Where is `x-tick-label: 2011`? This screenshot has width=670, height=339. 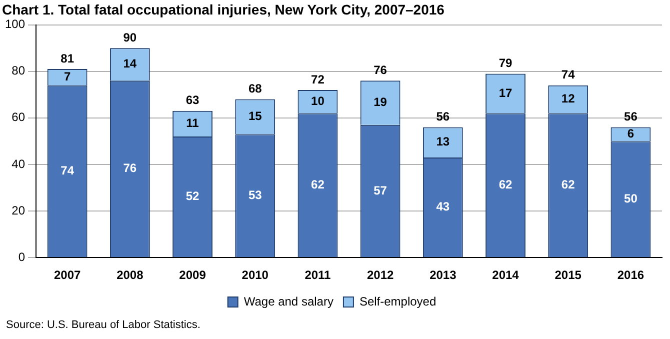
x-tick-label: 2011 is located at coordinates (318, 275).